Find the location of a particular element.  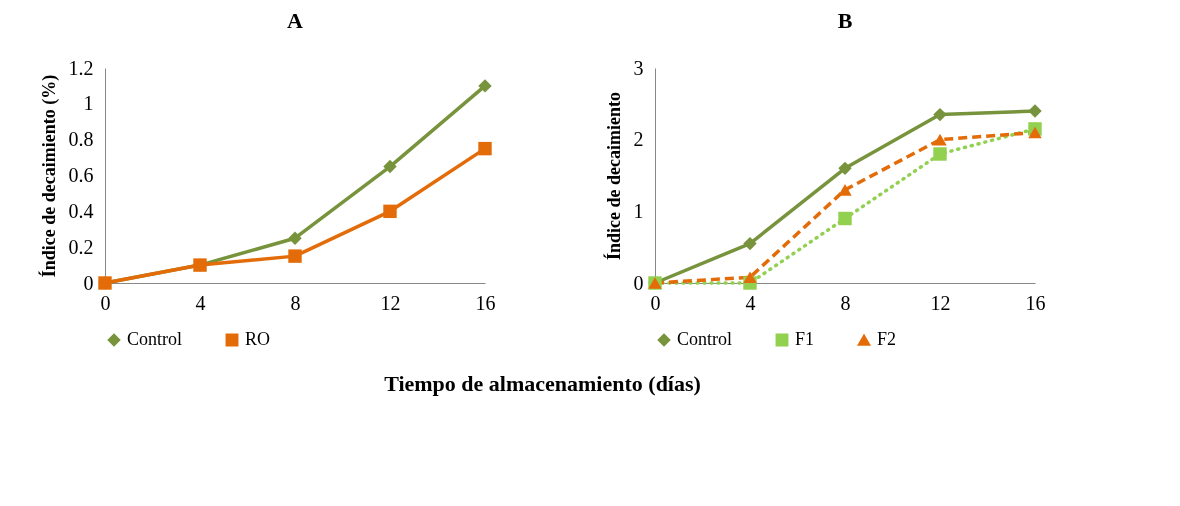

y-tick-label: 0.2 is located at coordinates (81, 246).